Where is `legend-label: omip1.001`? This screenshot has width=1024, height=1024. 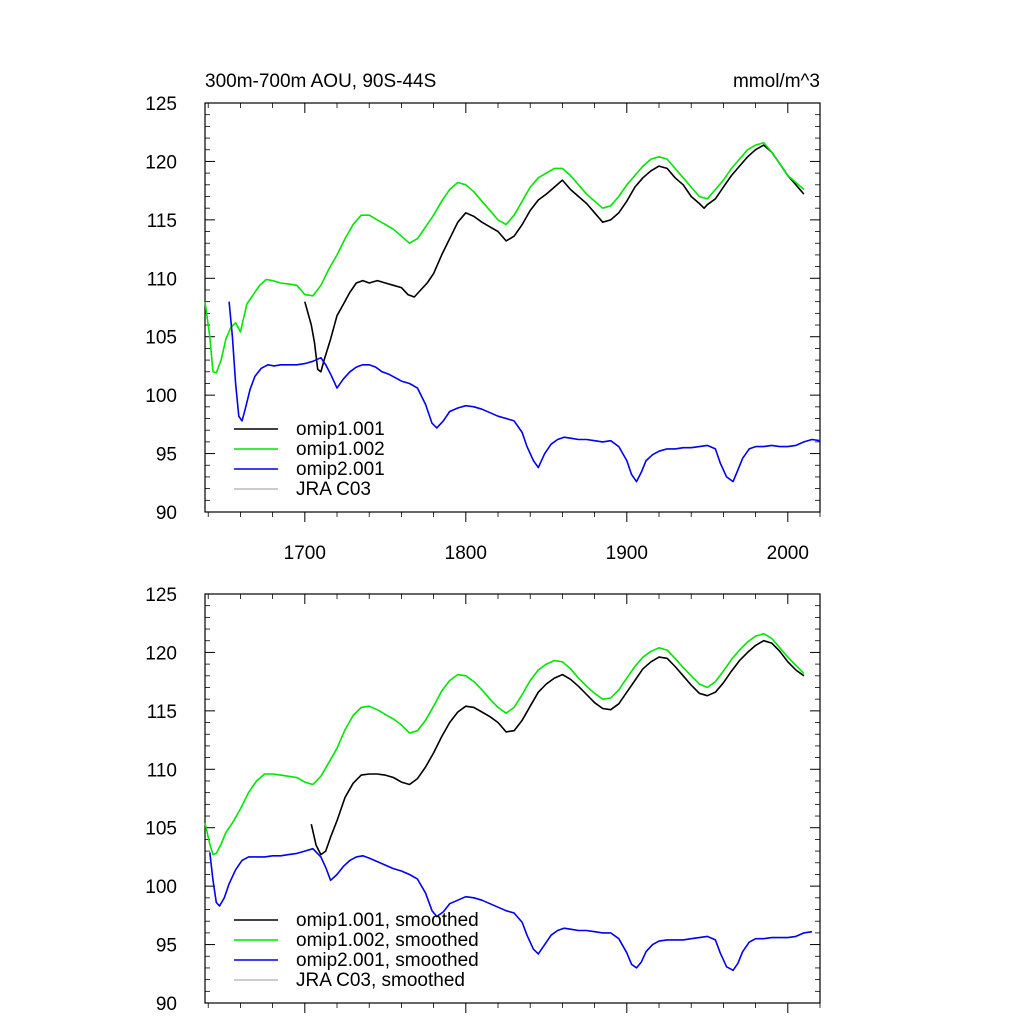
legend-label: omip1.001 is located at coordinates (340, 429).